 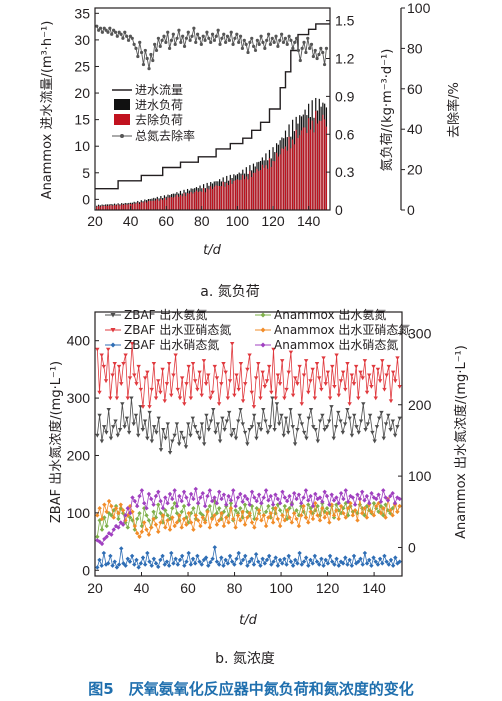 I want to click on panel-a-right1-ylabel: 氮负荷/(kg·m⁻³·d⁻¹), so click(x=387, y=110).